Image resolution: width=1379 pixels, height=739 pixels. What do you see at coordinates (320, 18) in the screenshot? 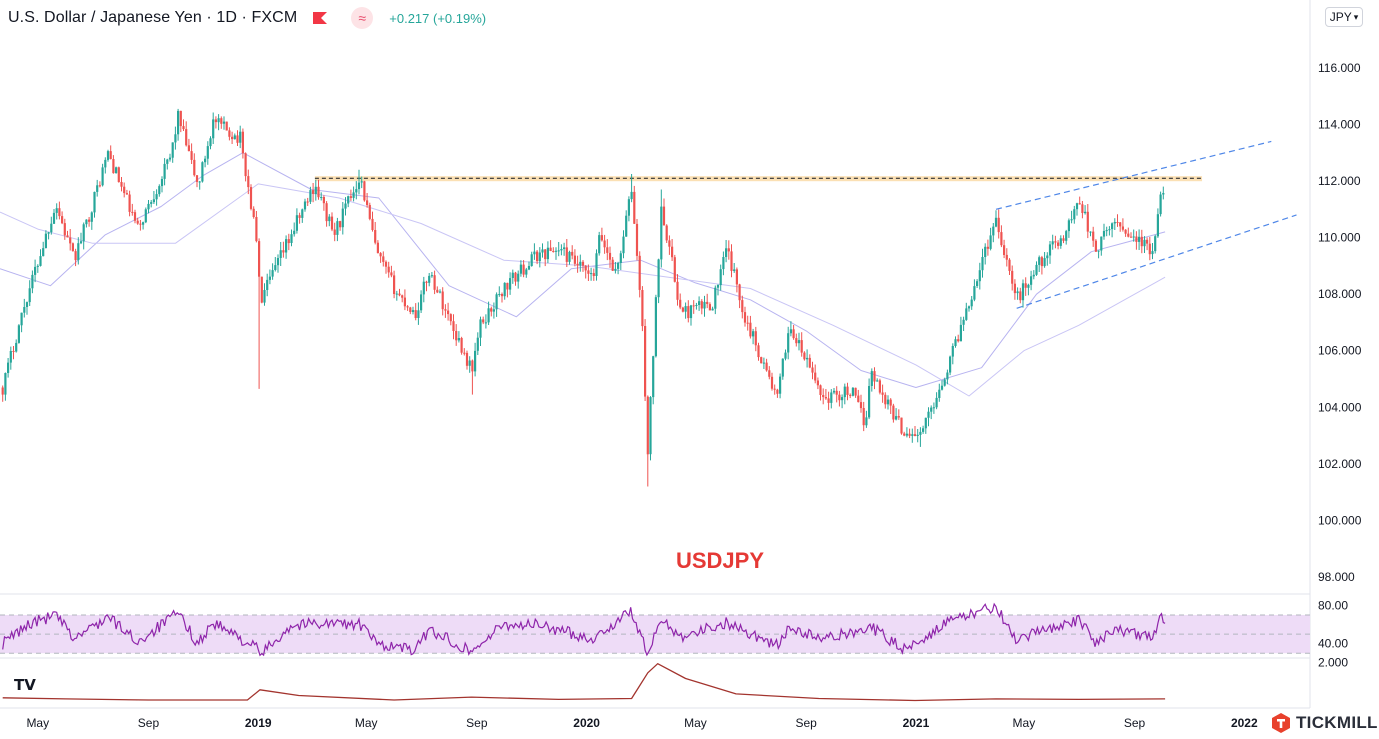
I see `flag-icon` at bounding box center [320, 18].